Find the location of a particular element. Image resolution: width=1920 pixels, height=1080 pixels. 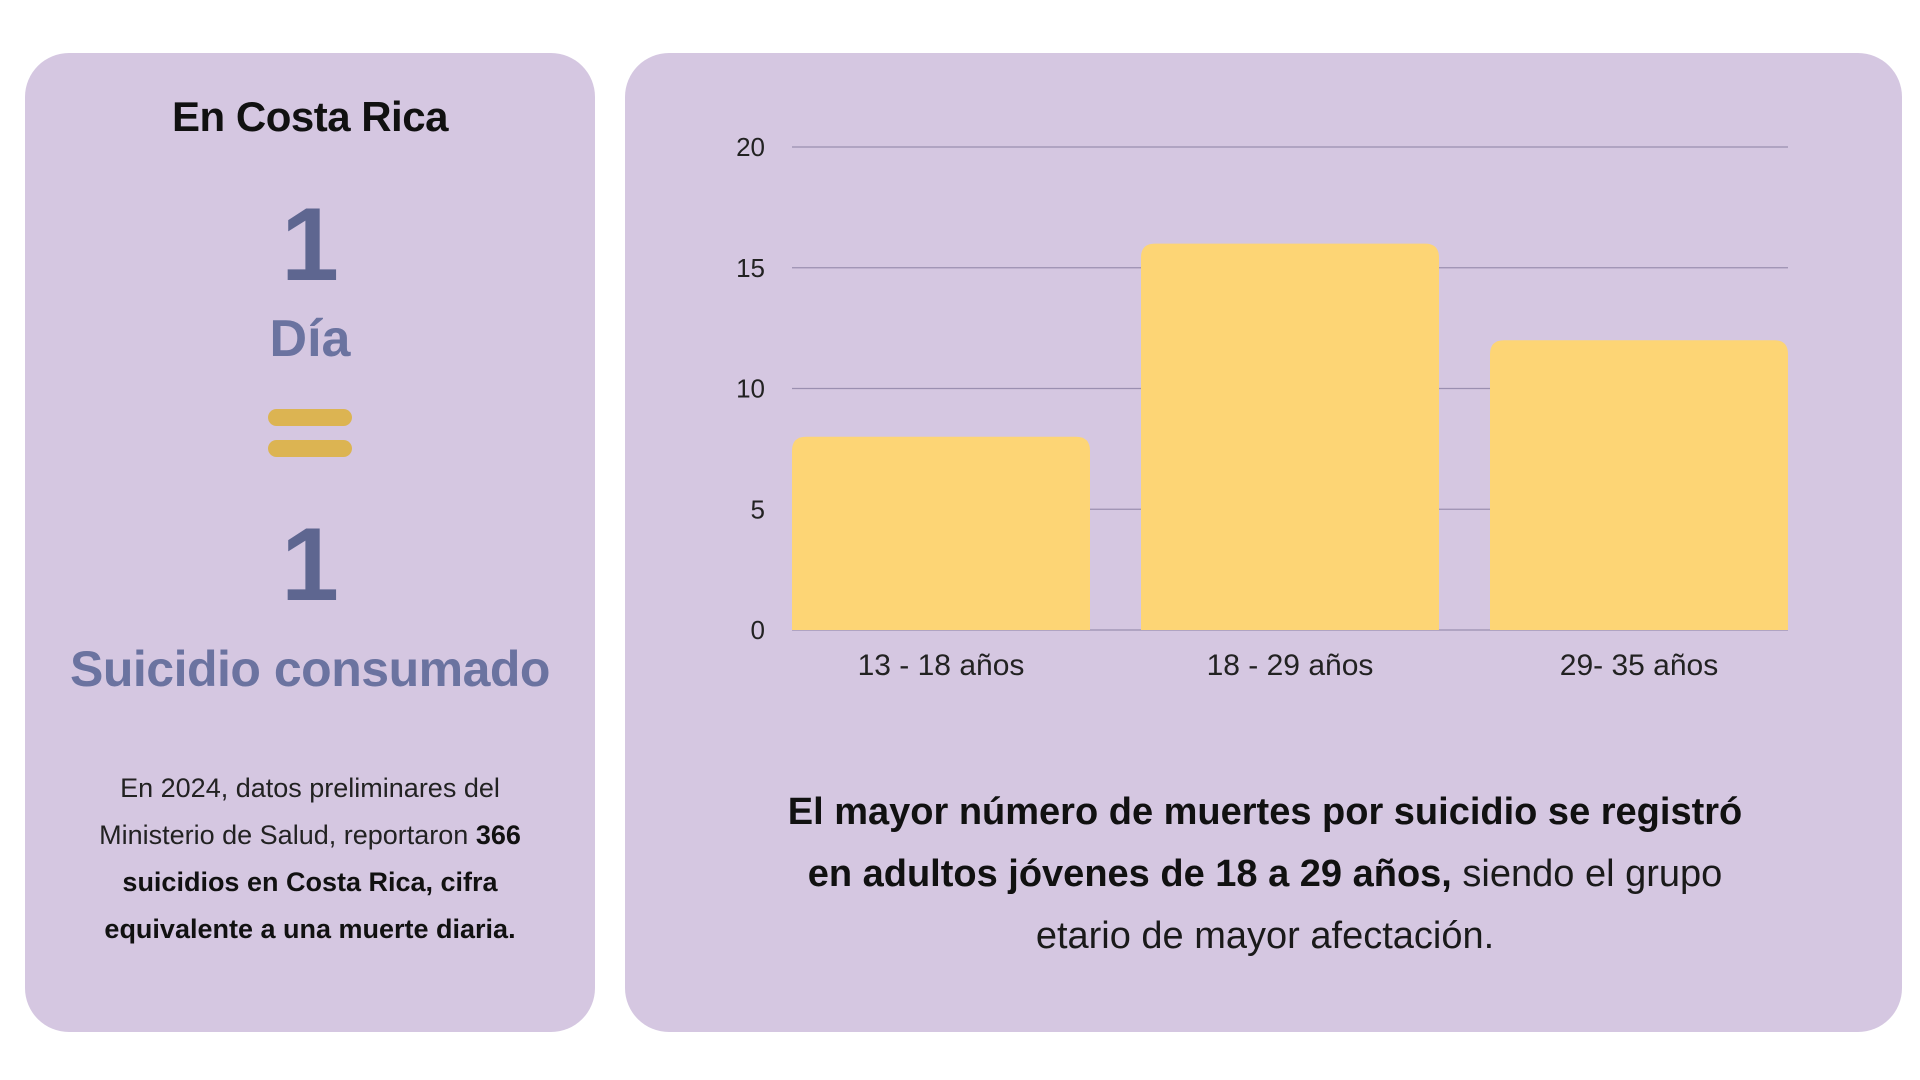

y-tick-label: 20 is located at coordinates (750, 147).